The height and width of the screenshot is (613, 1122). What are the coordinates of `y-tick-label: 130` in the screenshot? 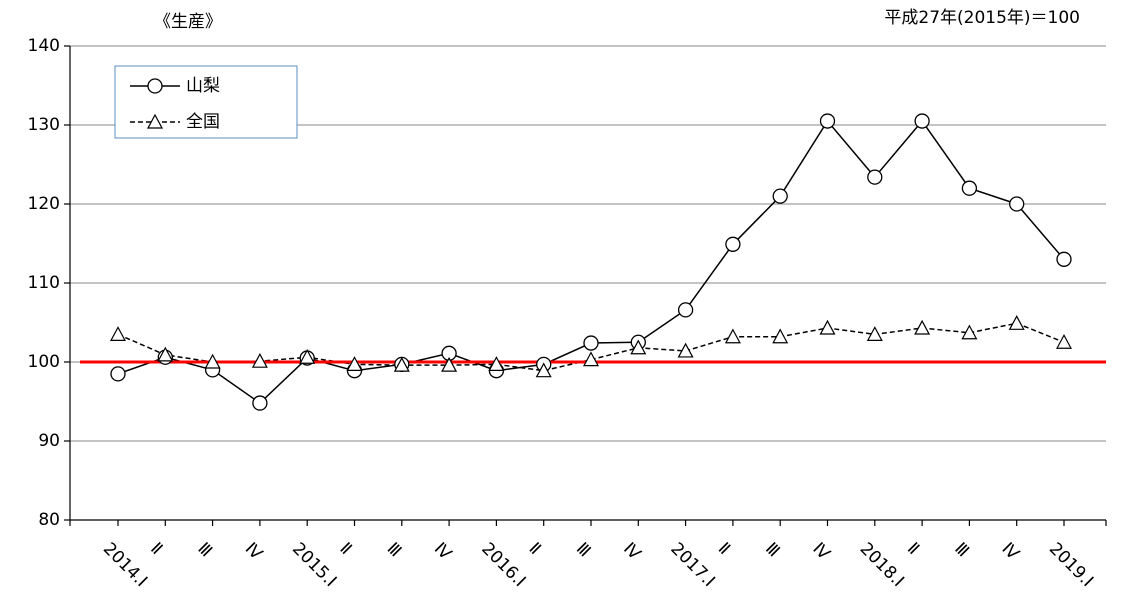 It's located at (44, 125).